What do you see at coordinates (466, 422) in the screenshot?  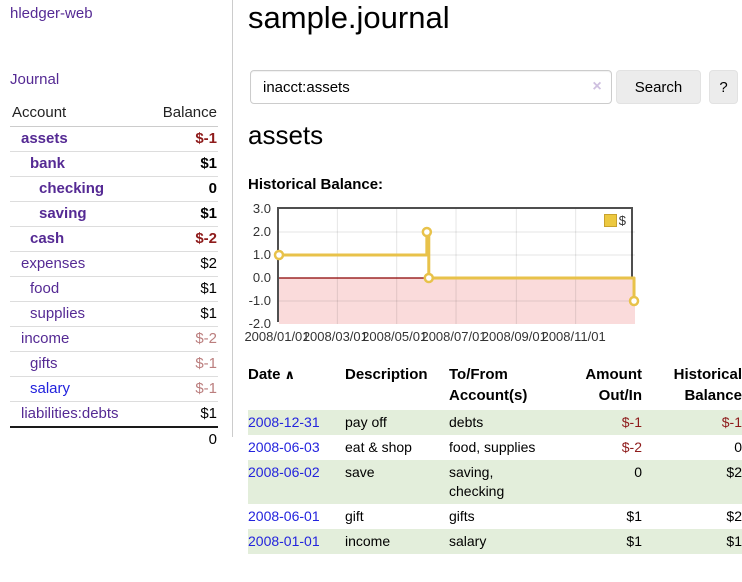 I see `transaction-accounts: debts` at bounding box center [466, 422].